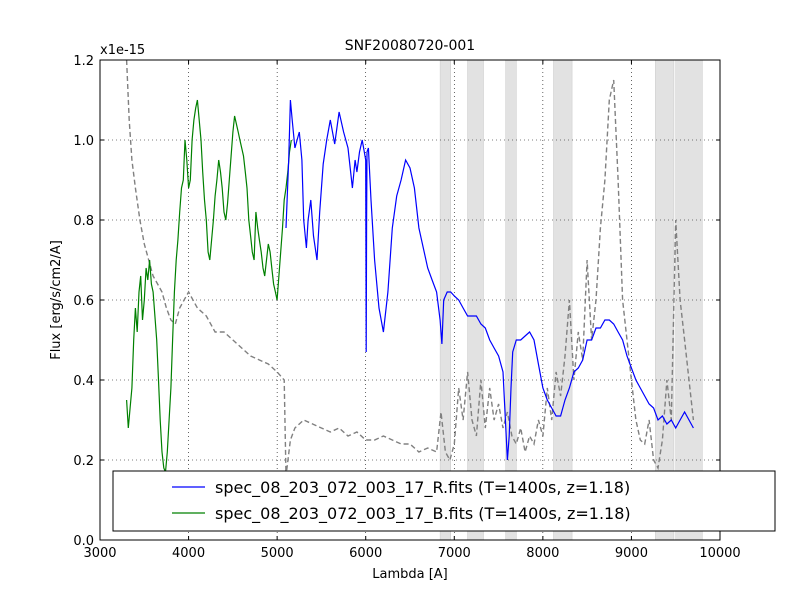  I want to click on legend-box, so click(444, 501).